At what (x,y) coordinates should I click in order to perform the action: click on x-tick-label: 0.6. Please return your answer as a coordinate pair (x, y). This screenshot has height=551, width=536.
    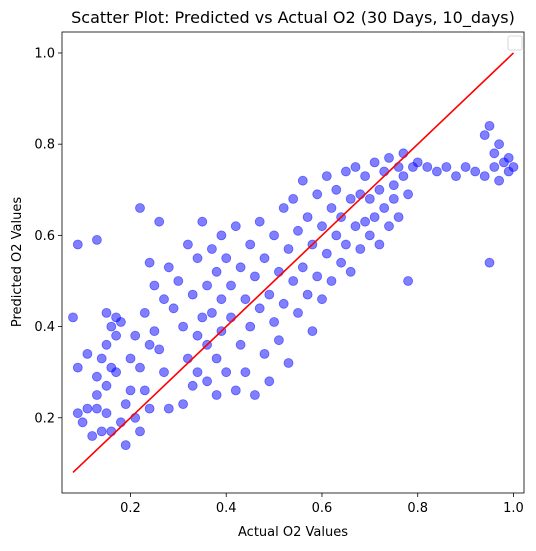
    Looking at the image, I should click on (322, 508).